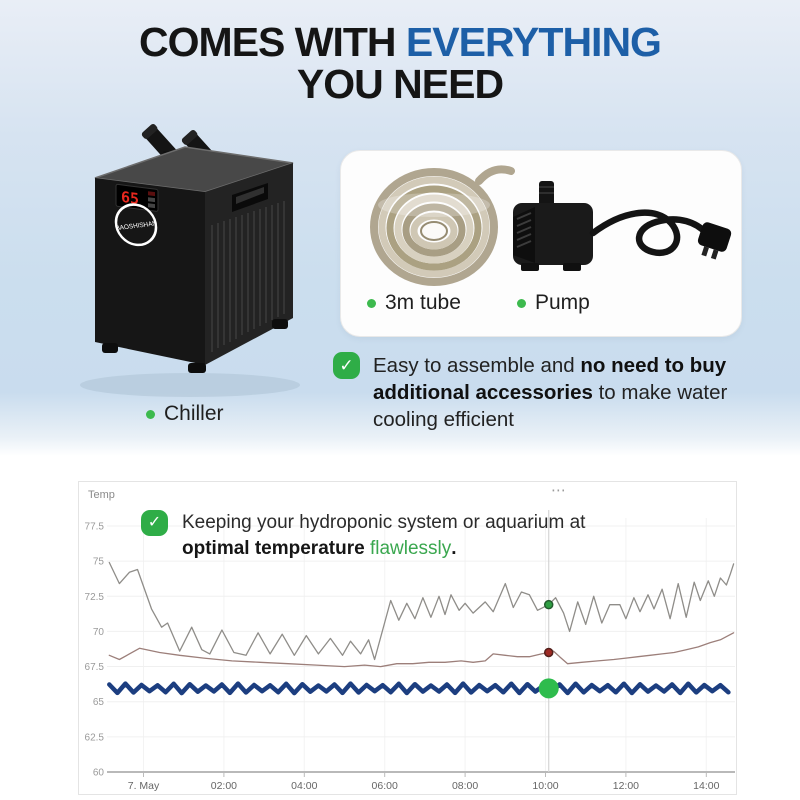  I want to click on note-bold: no need to buy additional accessories, so click(550, 379).